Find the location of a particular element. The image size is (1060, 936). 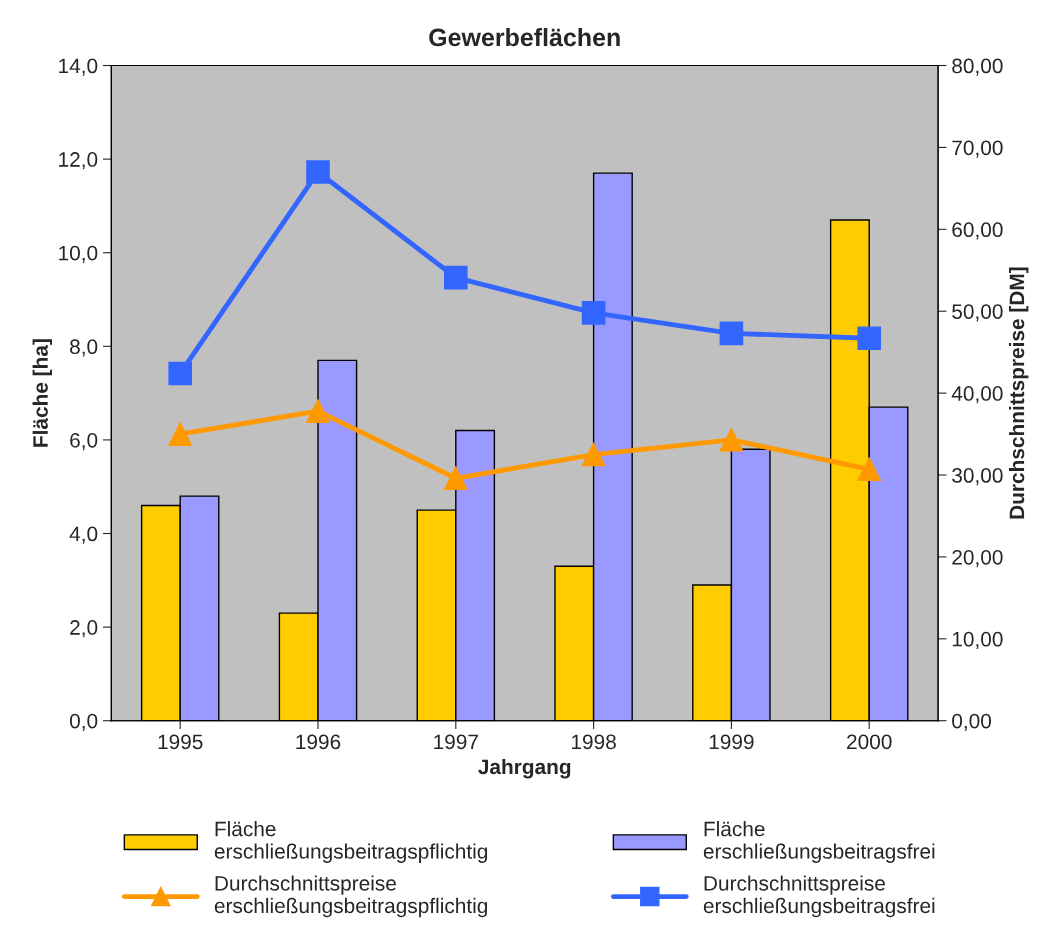

y-tick-label: 12,0 is located at coordinates (78, 161).